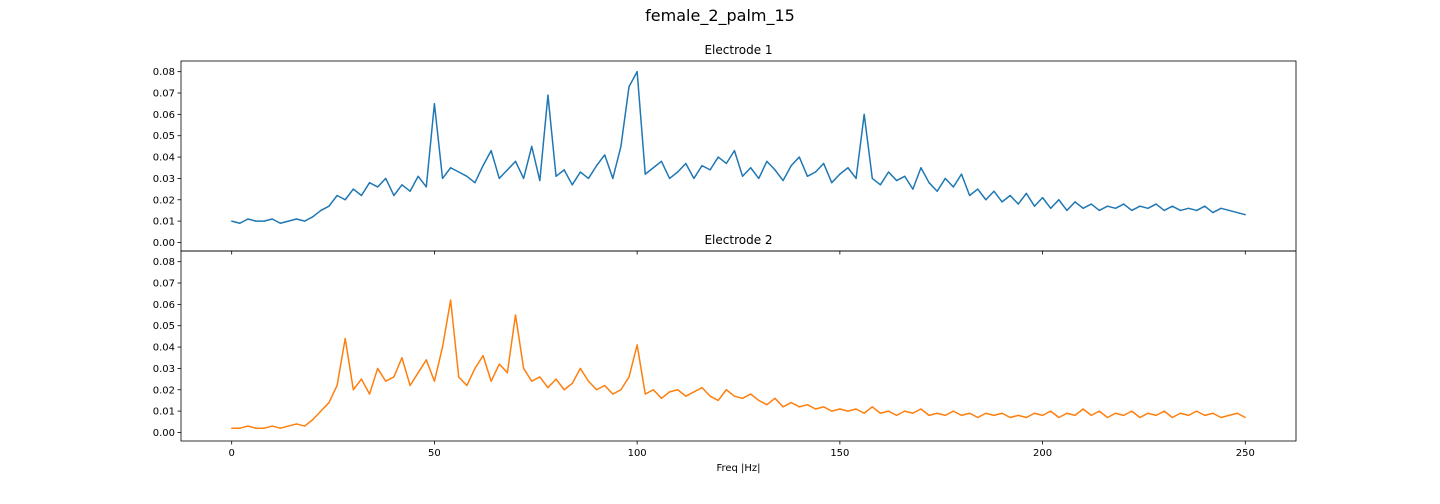  I want to click on y-tick-label: 0.08, so click(164, 72).